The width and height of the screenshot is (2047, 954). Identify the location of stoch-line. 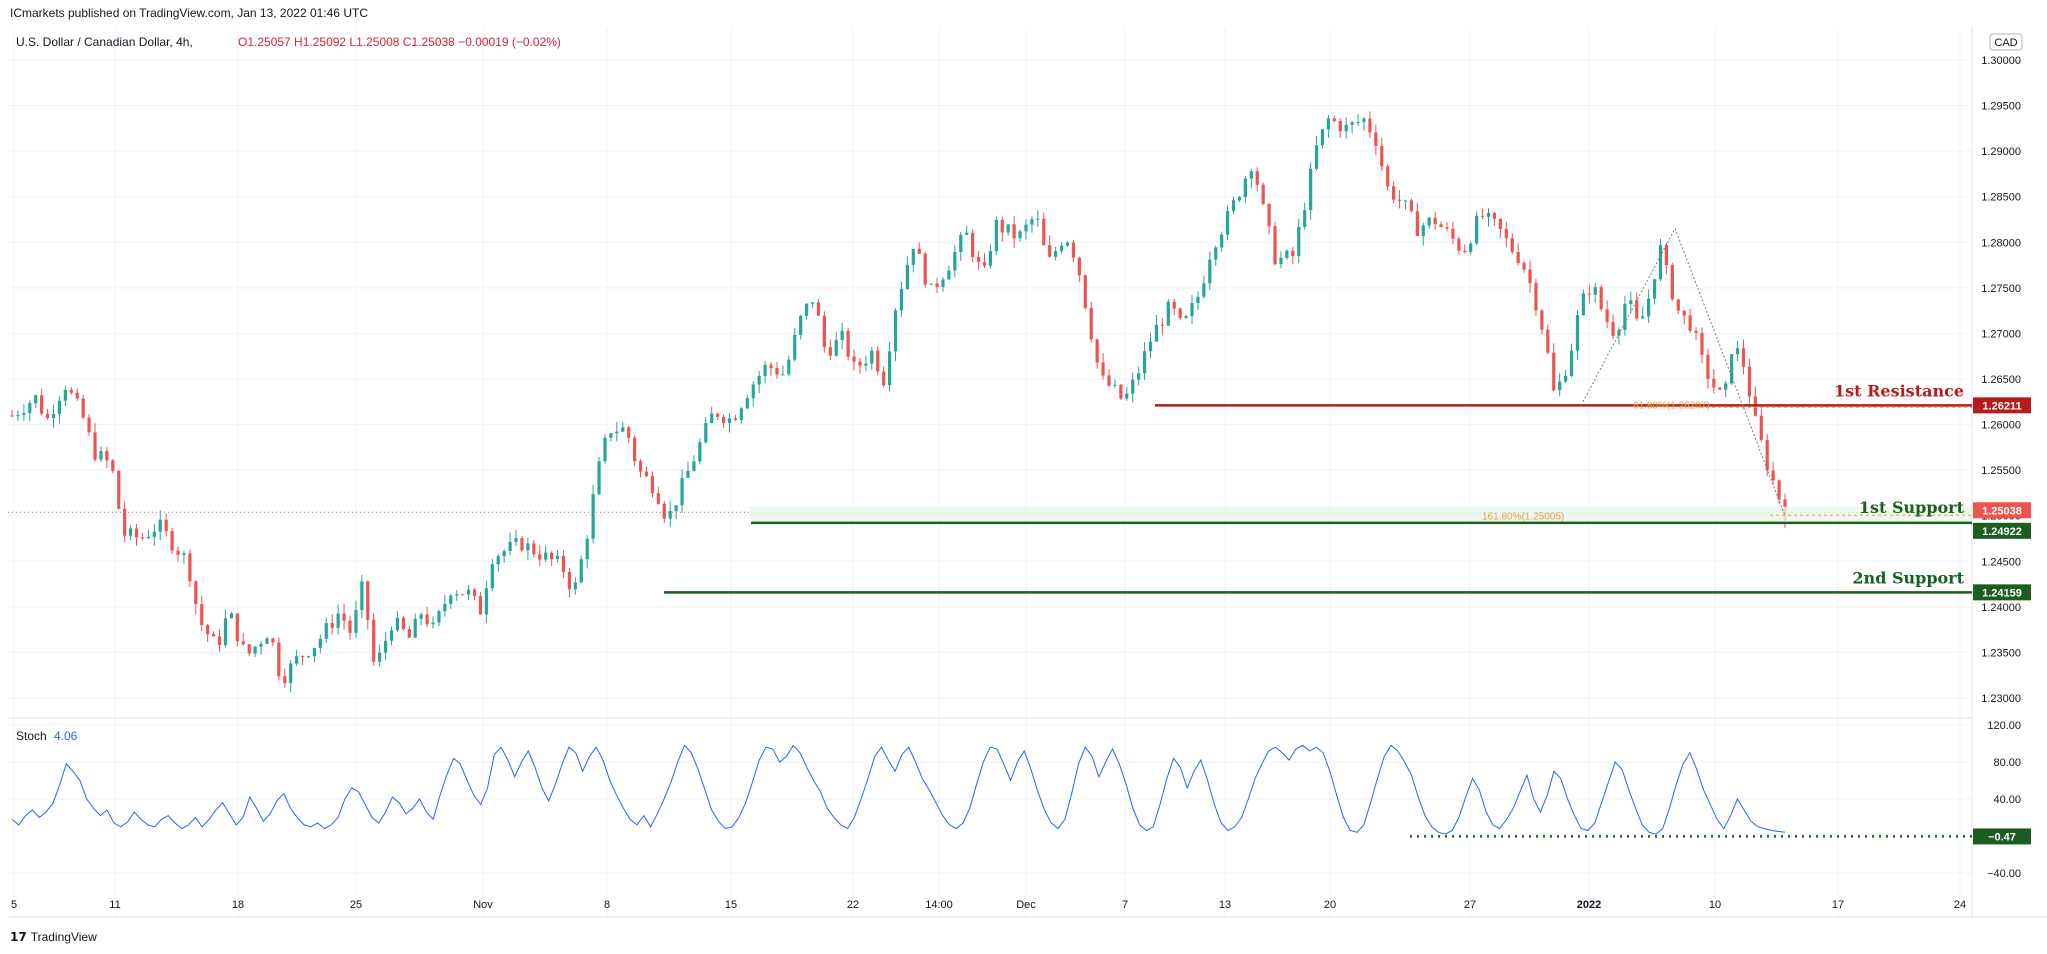
(898, 789).